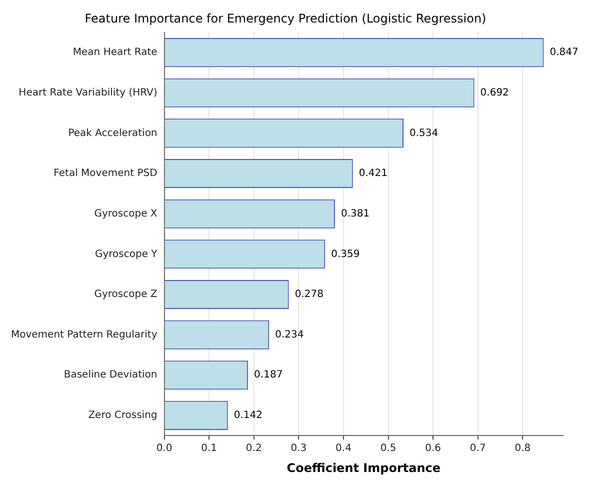  I want to click on data-label: 0.187, so click(268, 375).